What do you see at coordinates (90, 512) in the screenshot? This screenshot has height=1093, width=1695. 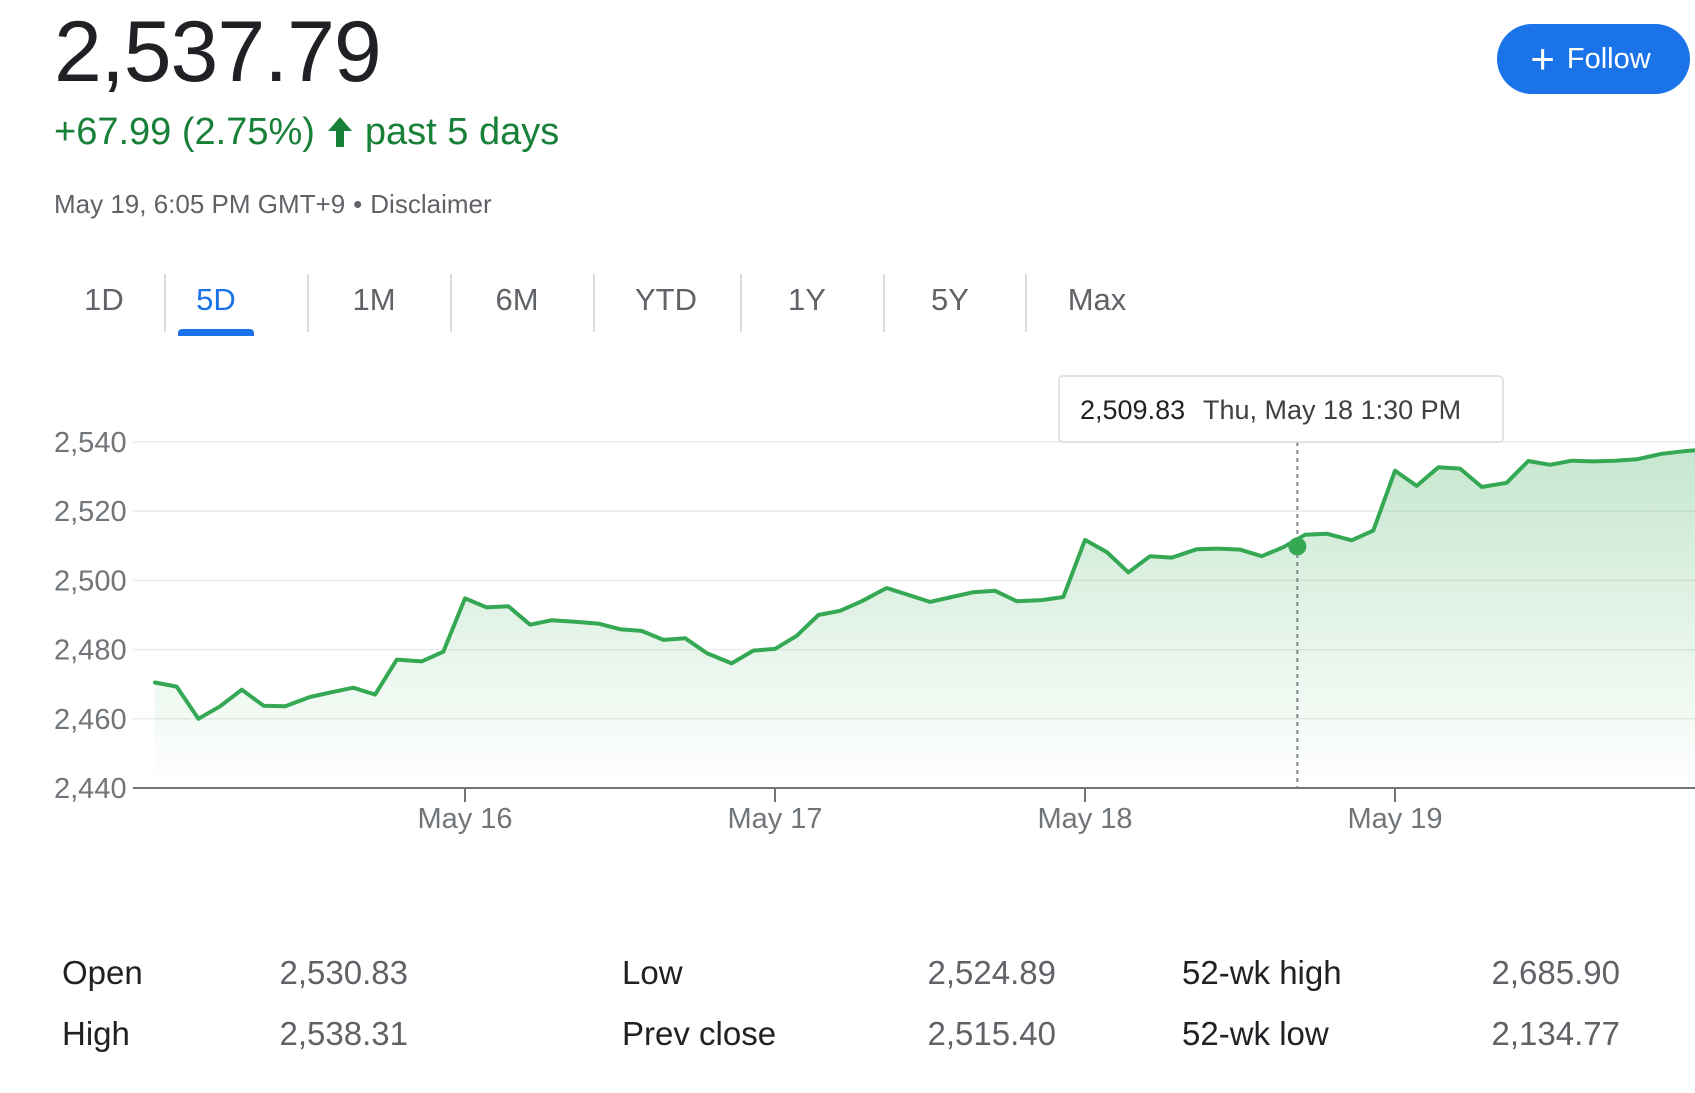 I see `y-tick-label: 2,520` at bounding box center [90, 512].